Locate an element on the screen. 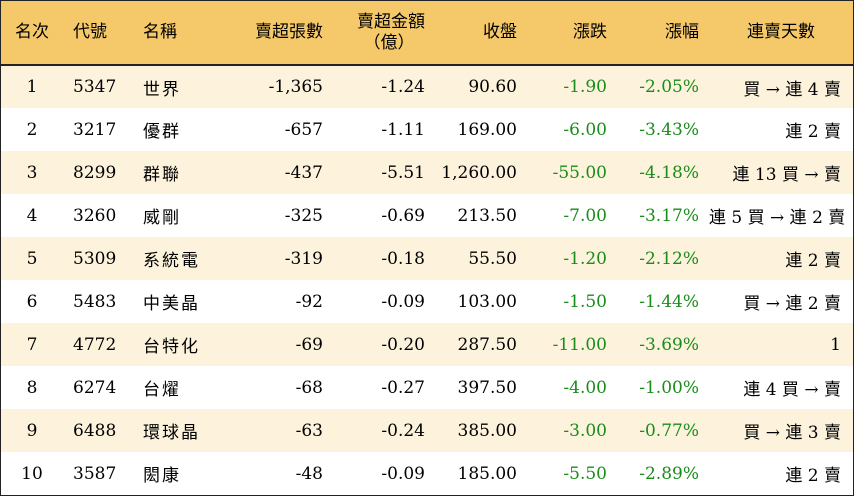 This screenshot has height=496, width=854. close-cell: 185.00 is located at coordinates (487, 473).